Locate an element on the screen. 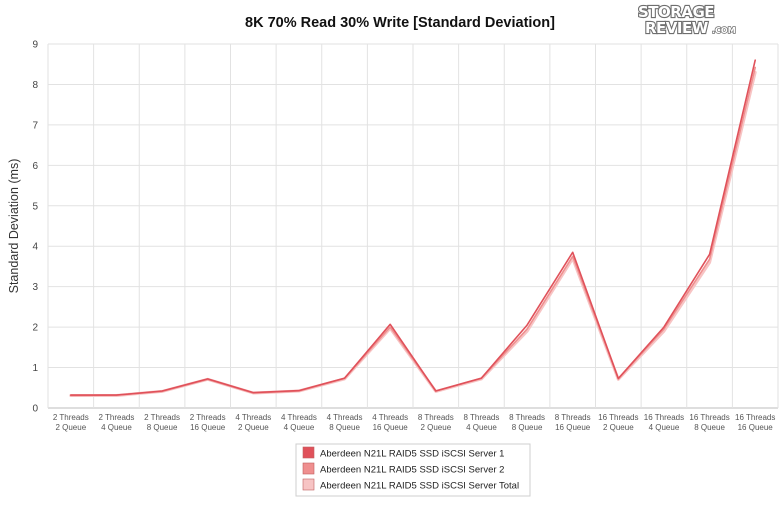  y-tick-label: 3 is located at coordinates (35, 287).